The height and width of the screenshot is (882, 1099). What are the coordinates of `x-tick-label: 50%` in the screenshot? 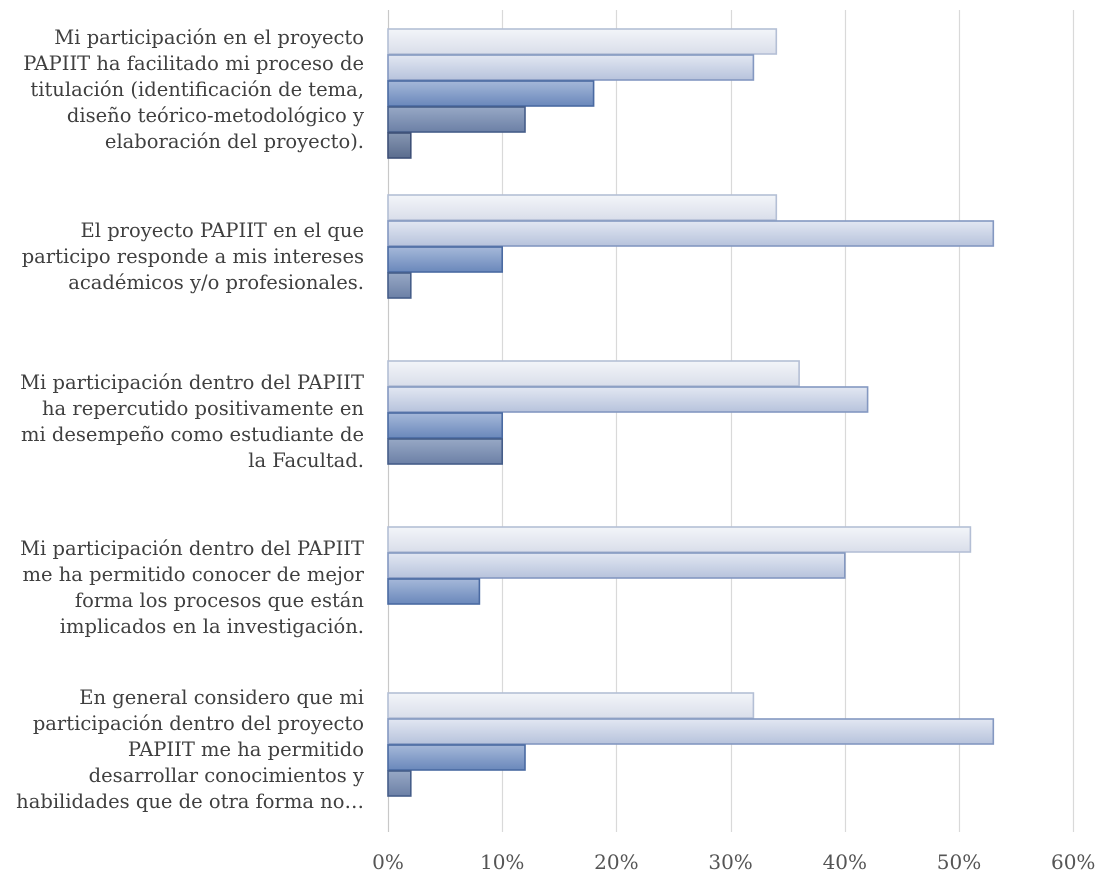 It's located at (959, 862).